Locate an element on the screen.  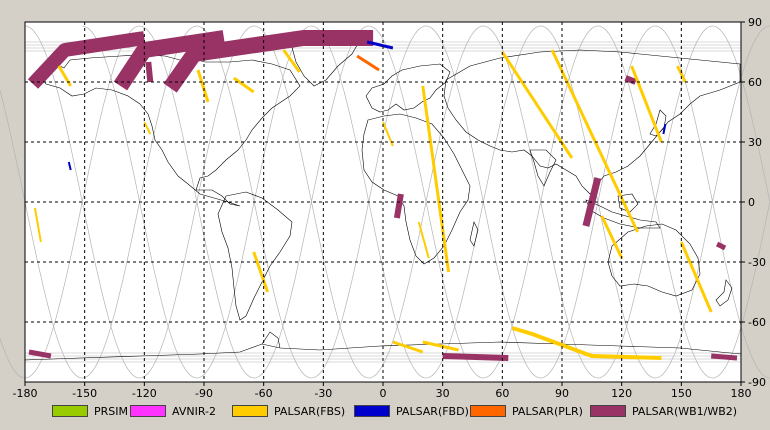
legend-item: AVNIR-2 is located at coordinates (173, 411).